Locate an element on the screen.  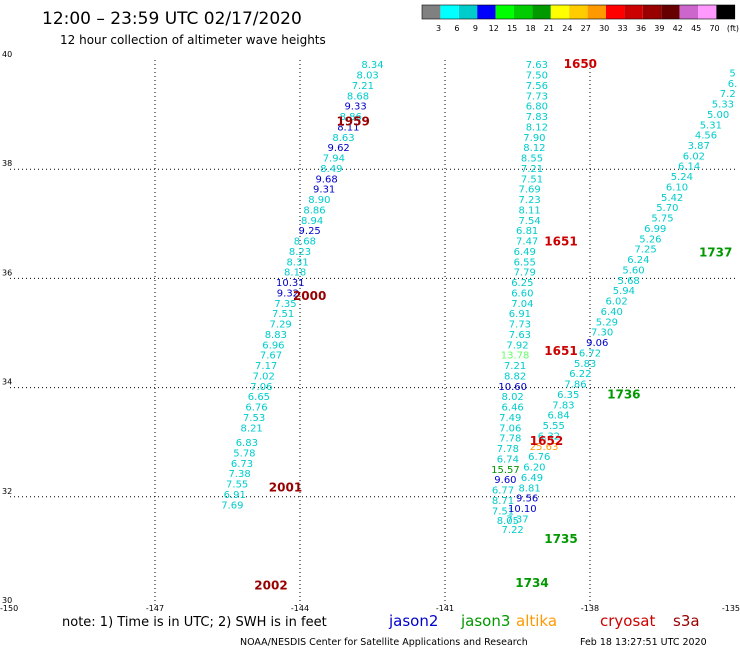
footer-timestamp: Feb 18 13:27:51 UTC 2020 is located at coordinates (643, 642).